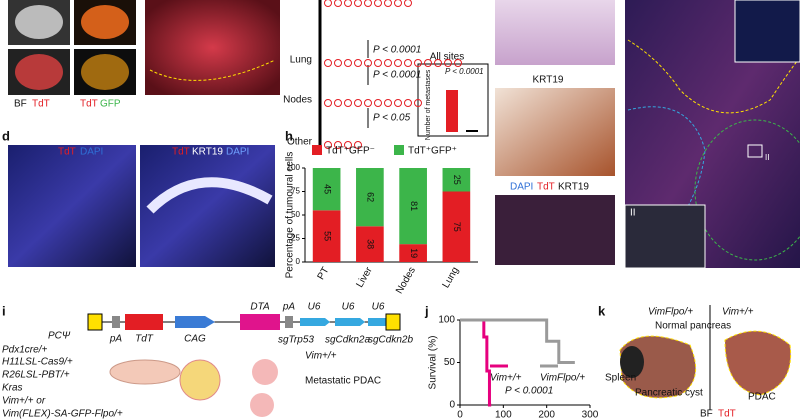  I want to click on panel-d: d TdT DAPI TdT KRT19 DAPI, so click(138, 197).